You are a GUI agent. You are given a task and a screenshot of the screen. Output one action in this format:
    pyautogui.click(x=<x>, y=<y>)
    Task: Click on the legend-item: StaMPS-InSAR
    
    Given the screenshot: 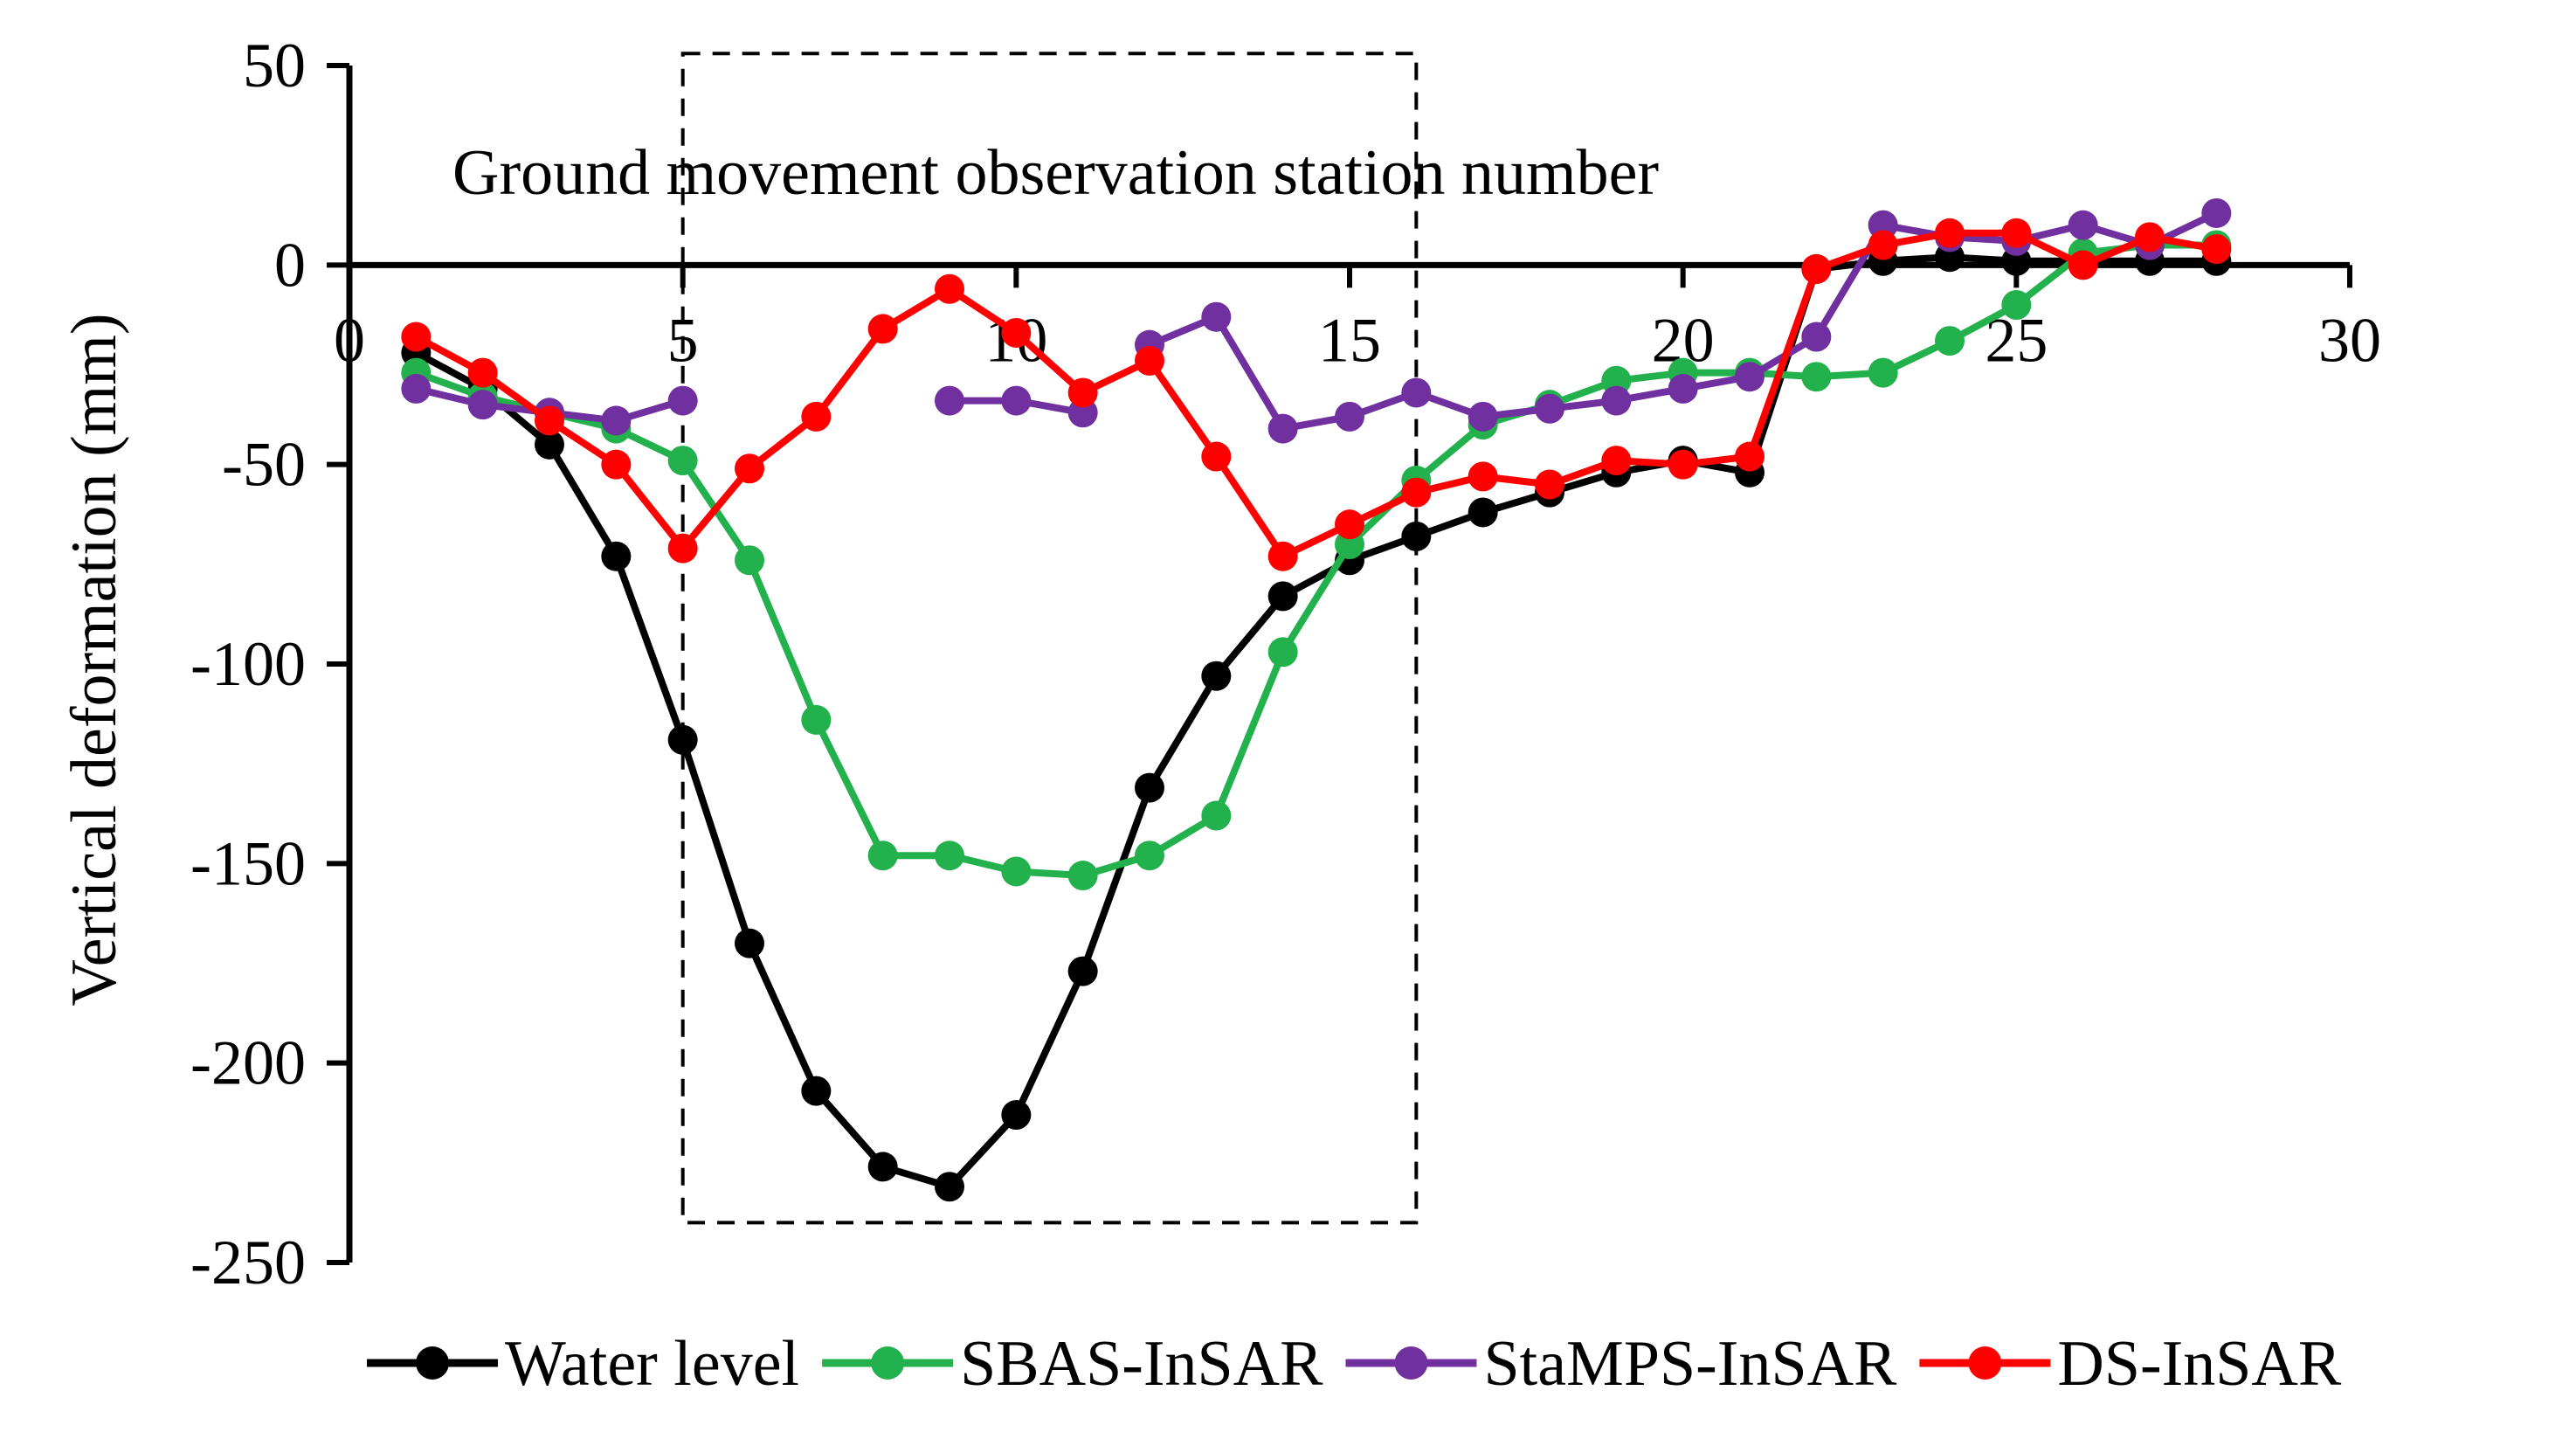 What is the action you would take?
    pyautogui.click(x=1621, y=1364)
    